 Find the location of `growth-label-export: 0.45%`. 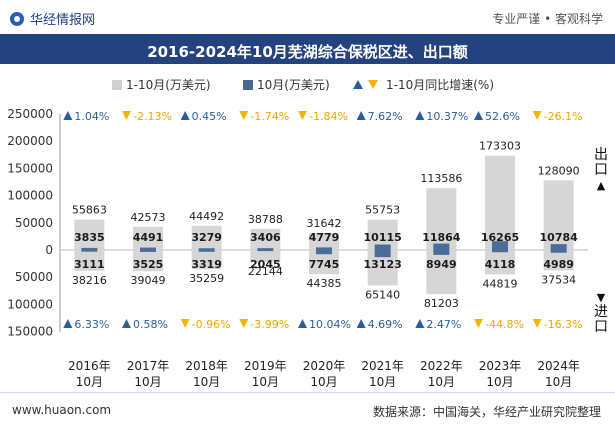

growth-label-export: 0.45% is located at coordinates (209, 116).